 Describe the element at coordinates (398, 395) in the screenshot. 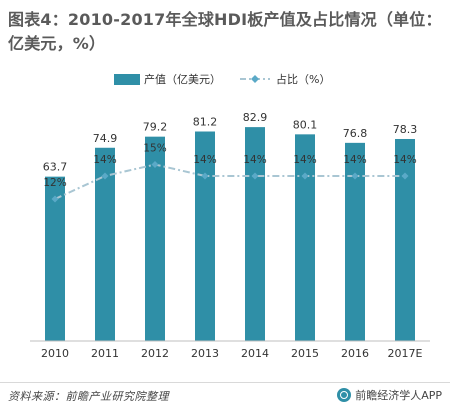

I see `brand-label: 前瞻经济学人APP` at that location.